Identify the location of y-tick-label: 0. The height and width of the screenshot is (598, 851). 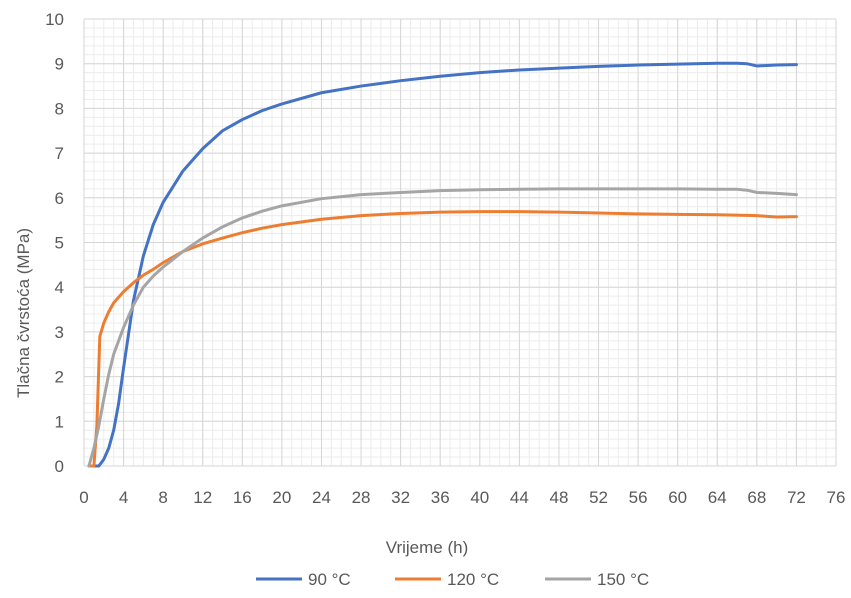
(59, 466).